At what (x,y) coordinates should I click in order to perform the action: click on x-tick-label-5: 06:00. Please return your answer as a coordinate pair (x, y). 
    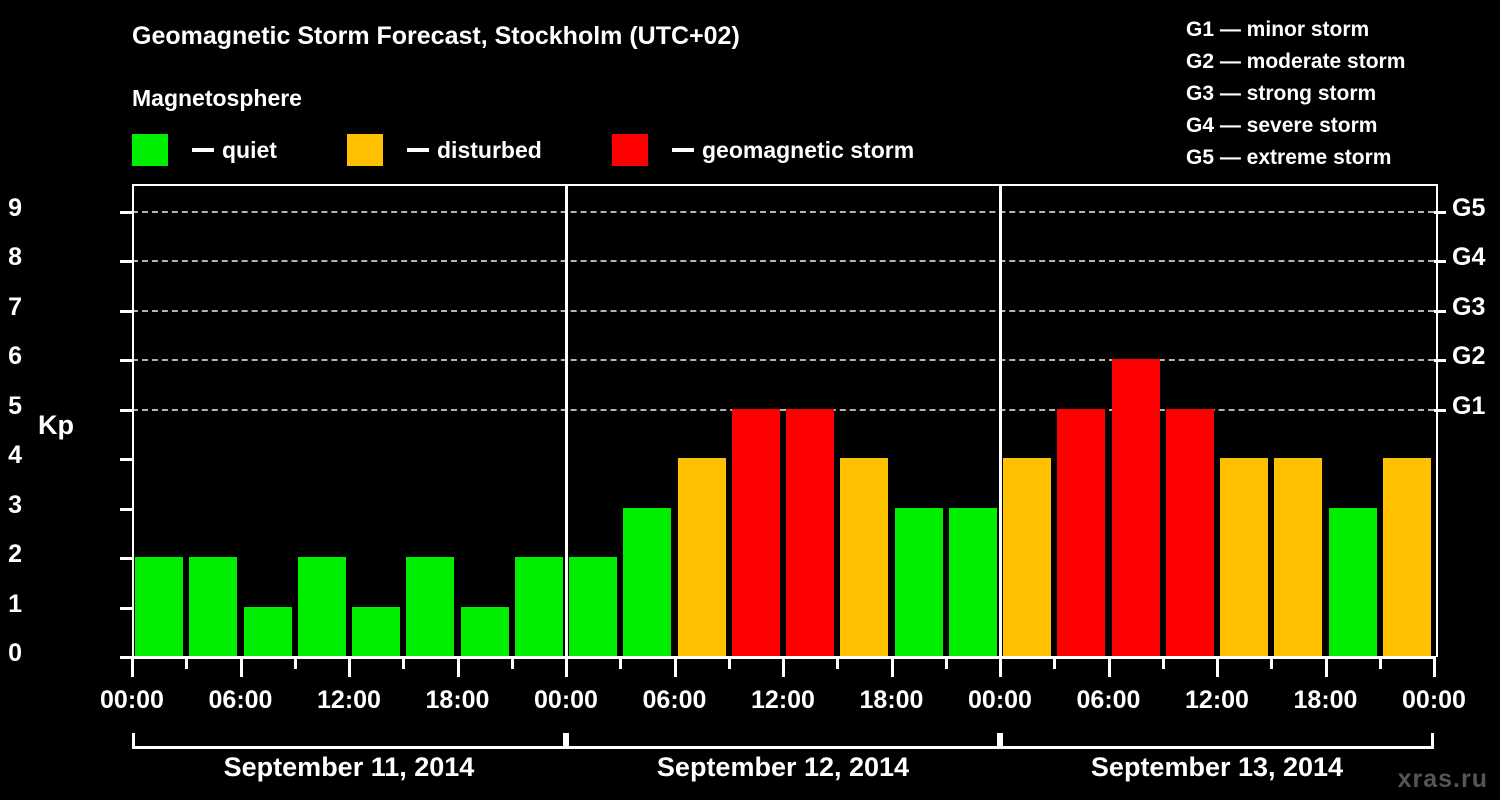
    Looking at the image, I should click on (674, 700).